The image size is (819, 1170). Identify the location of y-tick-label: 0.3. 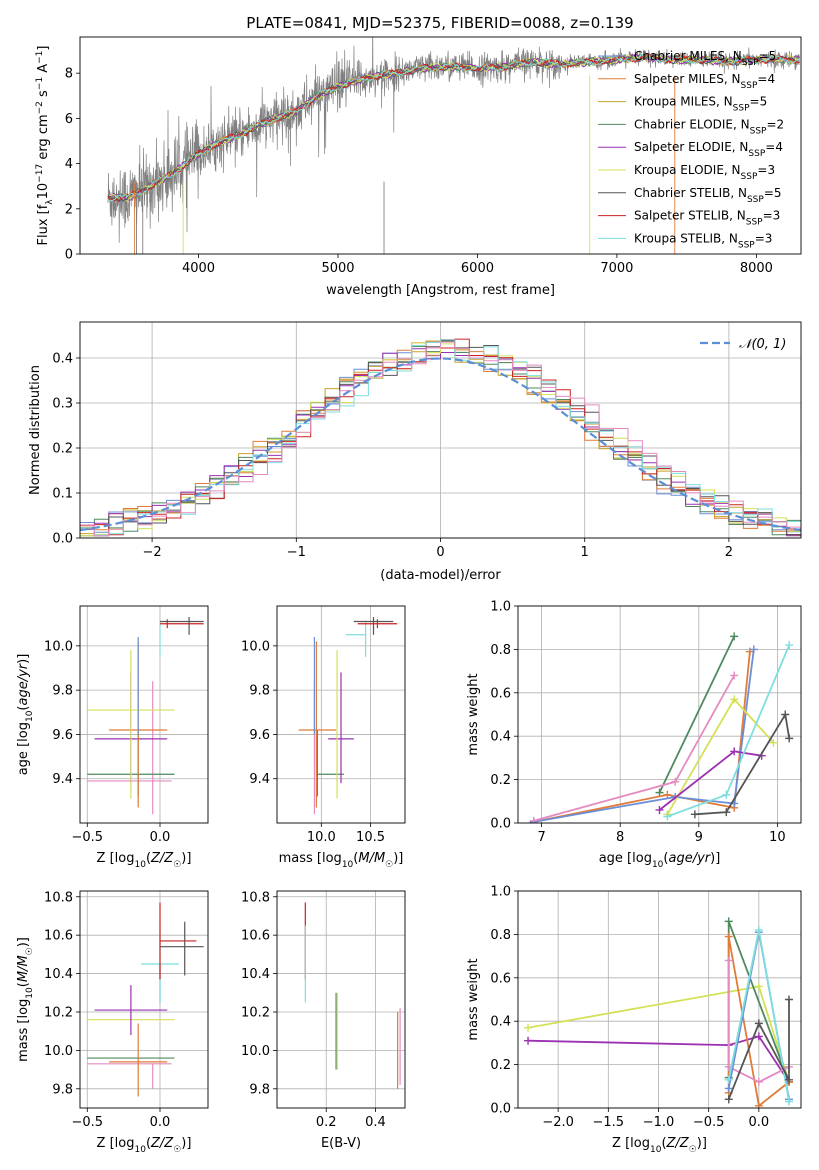
(62, 404).